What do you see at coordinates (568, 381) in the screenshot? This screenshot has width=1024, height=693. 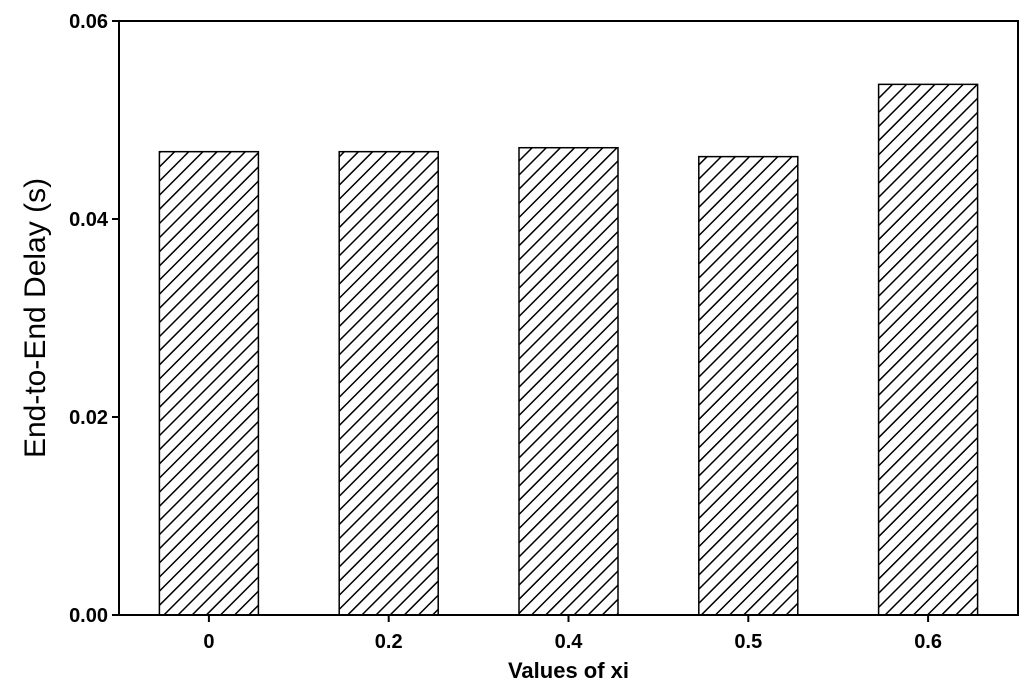 I see `bar-0.4` at bounding box center [568, 381].